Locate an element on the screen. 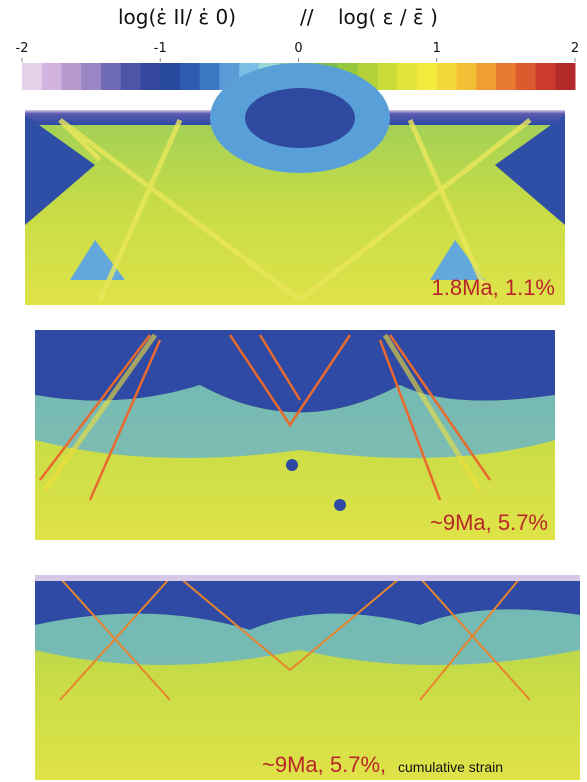 The width and height of the screenshot is (587, 782). panel-note: cumulative strain is located at coordinates (450, 767).